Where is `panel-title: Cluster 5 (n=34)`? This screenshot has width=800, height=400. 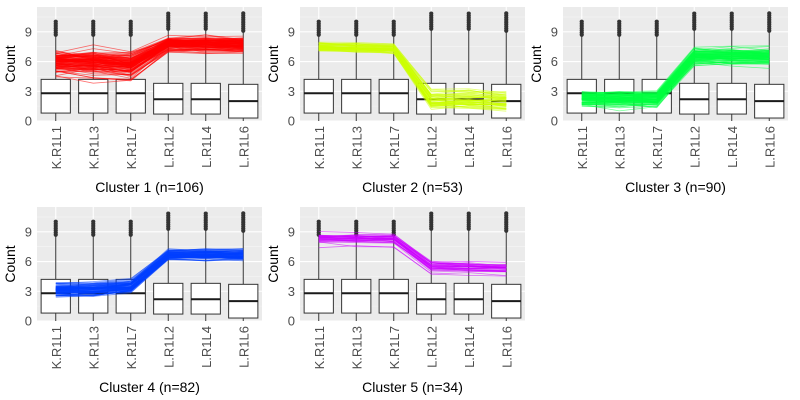 panel-title: Cluster 5 (n=34) is located at coordinates (412, 387).